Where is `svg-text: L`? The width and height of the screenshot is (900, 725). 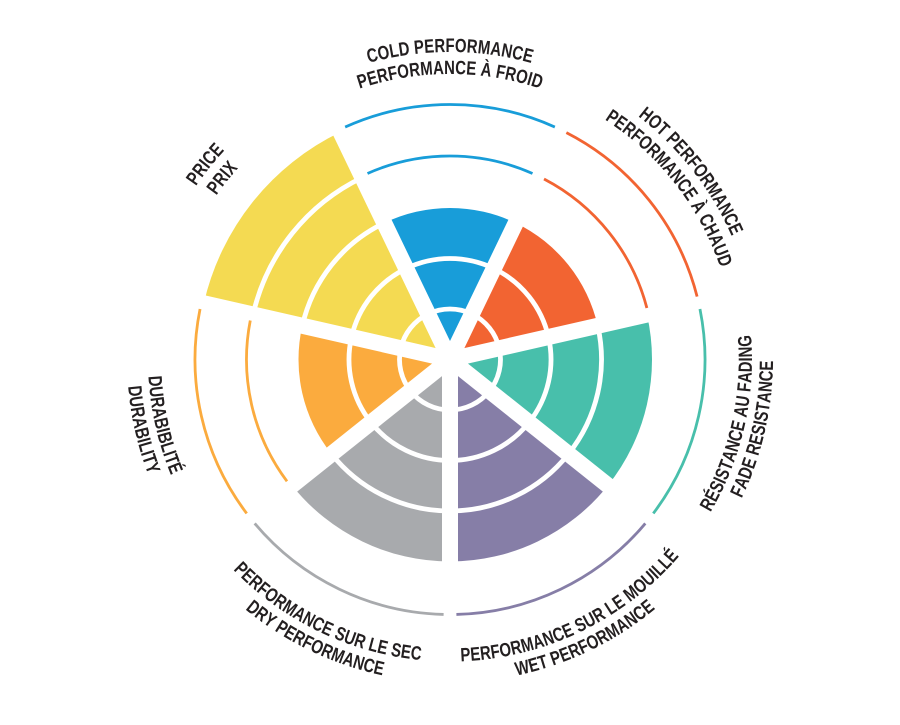
svg-text: L is located at coordinates (393, 51).